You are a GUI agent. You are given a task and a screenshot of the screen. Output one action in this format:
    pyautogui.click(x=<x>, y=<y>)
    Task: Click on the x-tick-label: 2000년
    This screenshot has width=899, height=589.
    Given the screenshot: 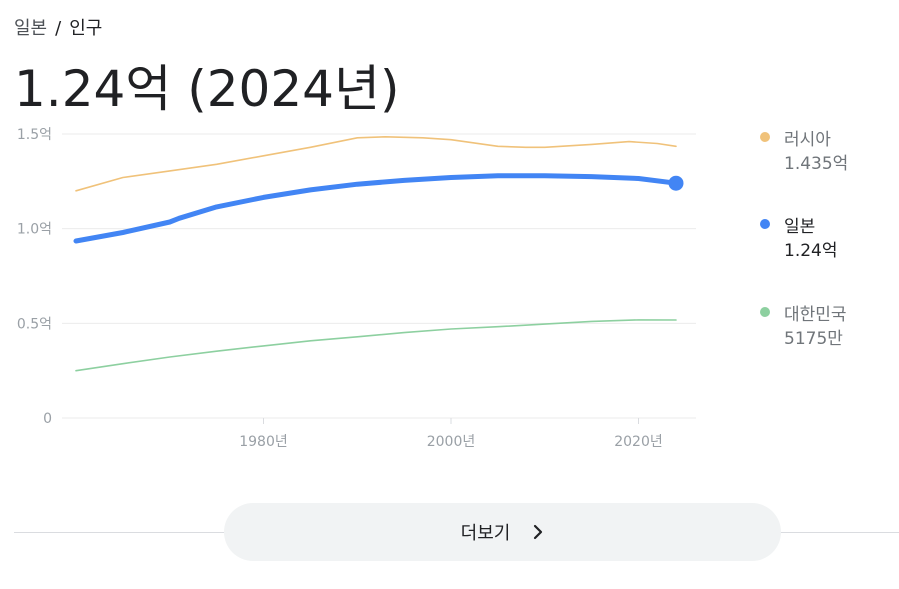 What is the action you would take?
    pyautogui.click(x=451, y=442)
    